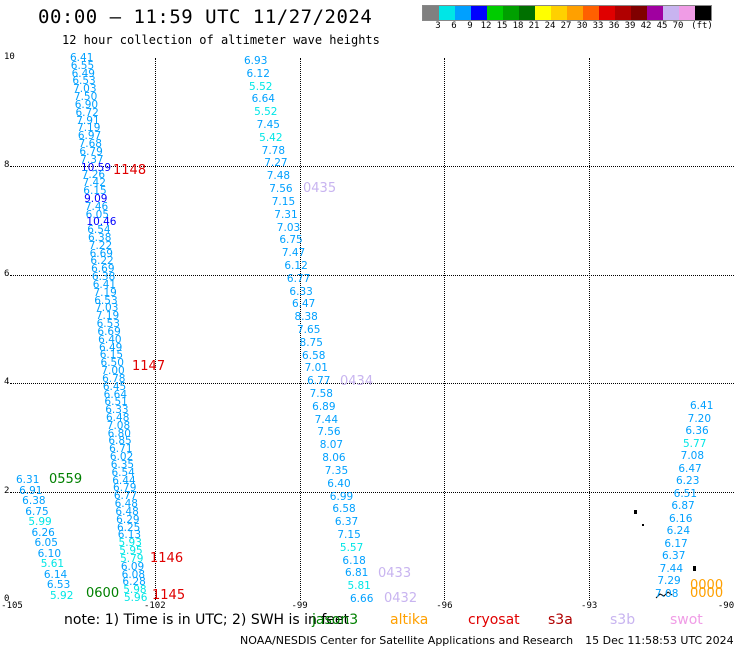 Image resolution: width=740 pixels, height=650 pixels. I want to click on legend-label: 9, so click(470, 26).